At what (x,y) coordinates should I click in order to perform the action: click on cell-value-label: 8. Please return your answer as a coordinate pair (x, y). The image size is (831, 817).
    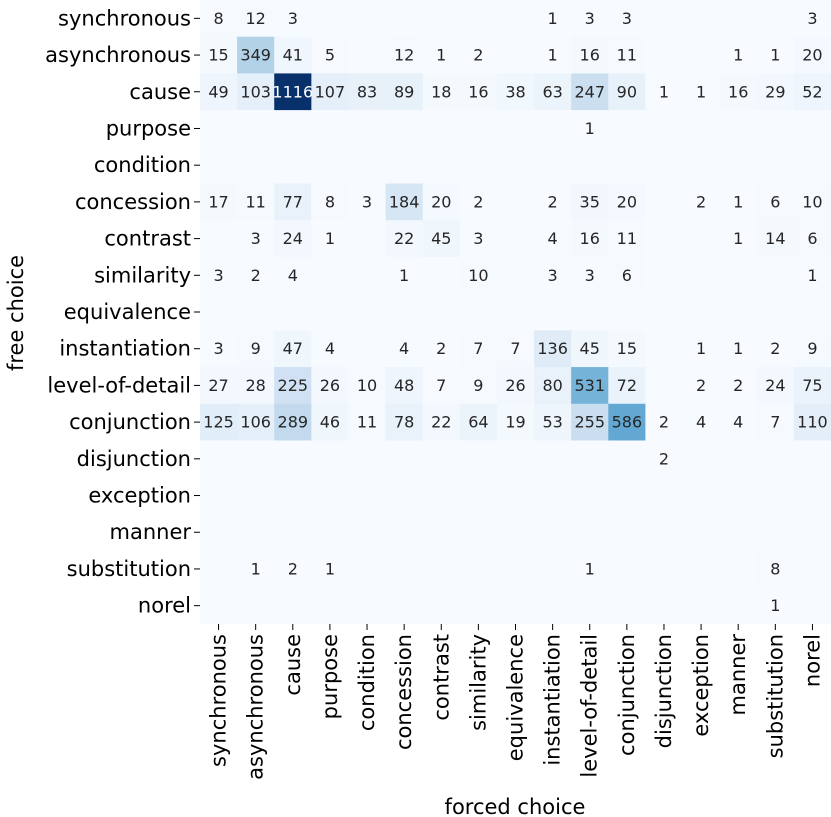
    Looking at the image, I should click on (775, 568).